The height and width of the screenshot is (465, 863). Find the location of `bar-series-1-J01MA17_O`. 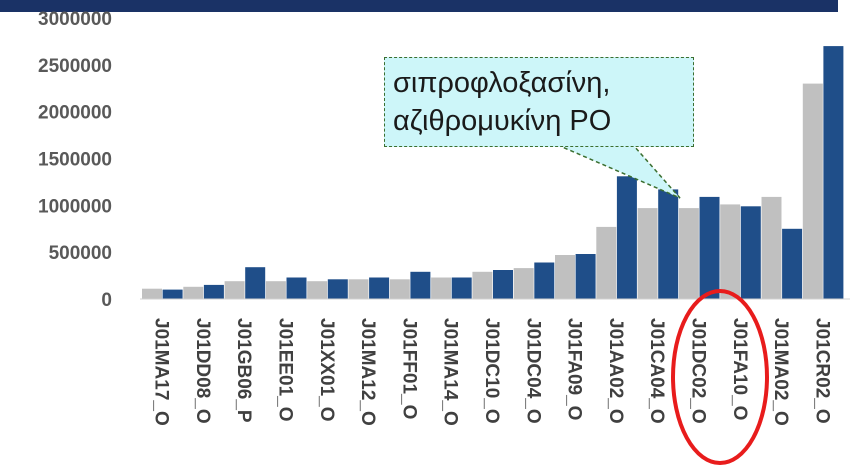

bar-series-1-J01MA17_O is located at coordinates (152, 293).